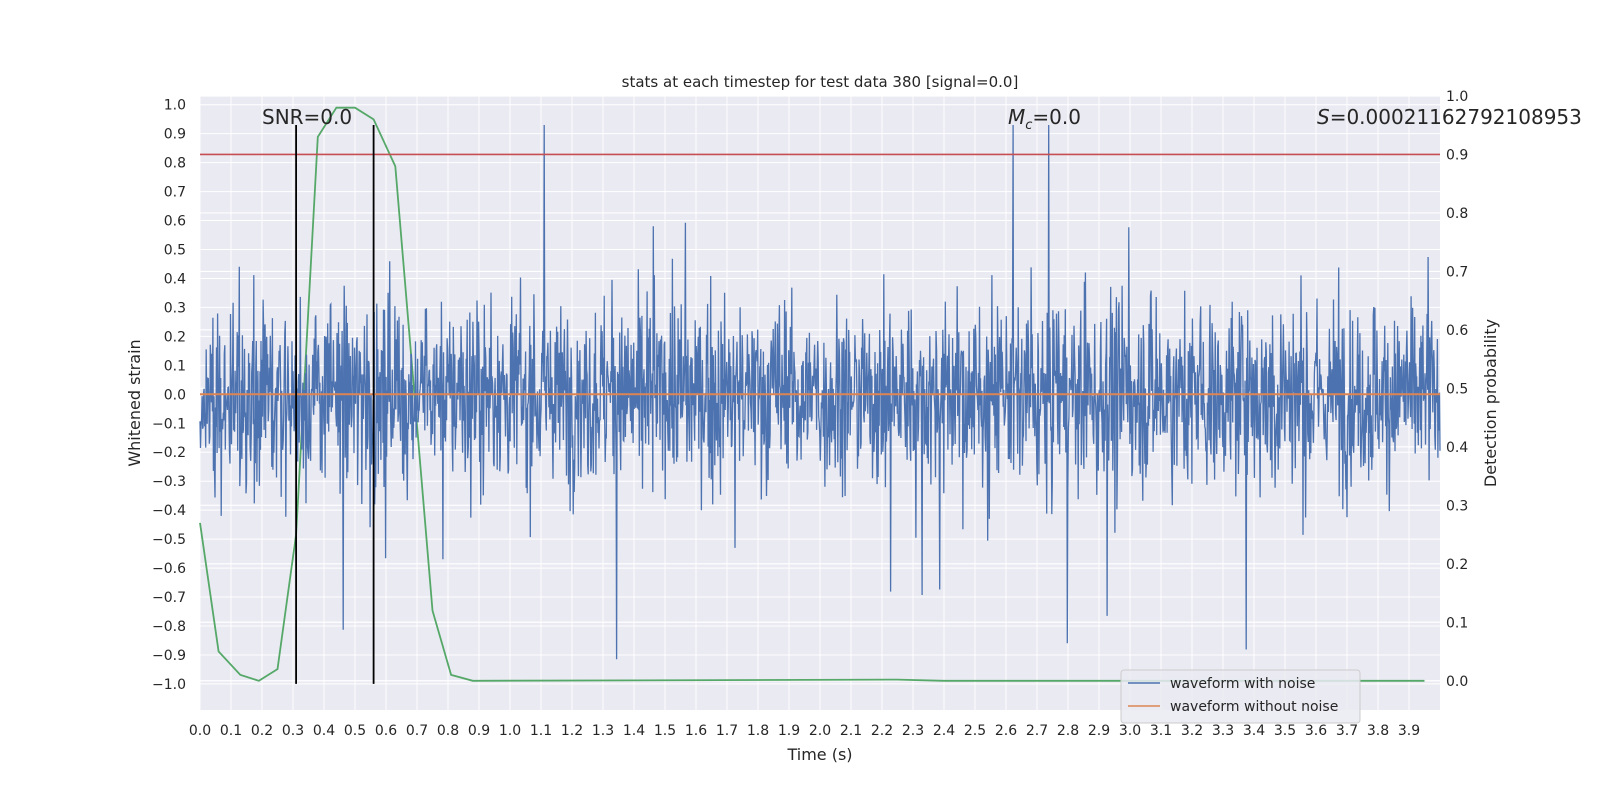 The width and height of the screenshot is (1600, 800). I want to click on y-tick-label: −0.2, so click(169, 453).